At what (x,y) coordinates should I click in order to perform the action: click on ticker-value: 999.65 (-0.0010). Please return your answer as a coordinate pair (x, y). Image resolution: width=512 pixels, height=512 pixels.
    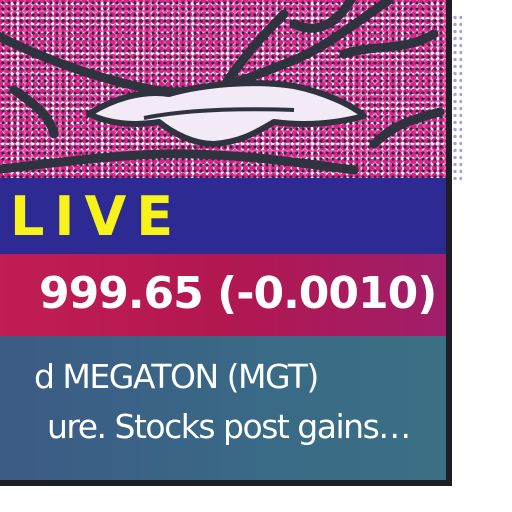
    Looking at the image, I should click on (238, 293).